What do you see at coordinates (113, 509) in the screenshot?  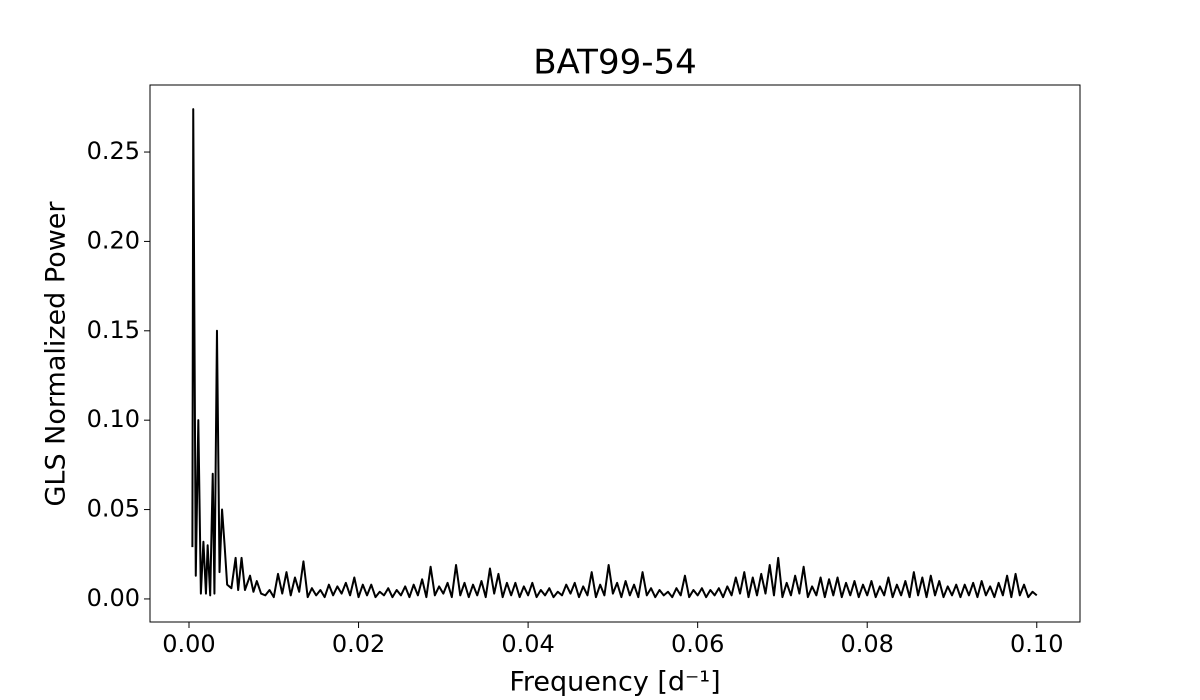 I see `y-tick-label: 0.05` at bounding box center [113, 509].